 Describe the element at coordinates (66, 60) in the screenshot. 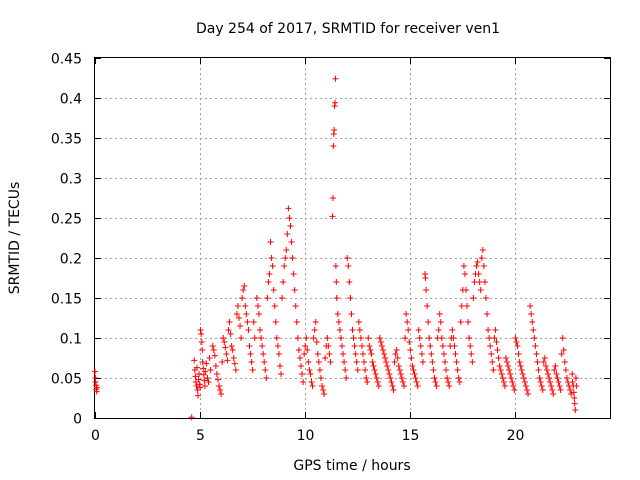

I see `y-tick-label: 0.45` at that location.